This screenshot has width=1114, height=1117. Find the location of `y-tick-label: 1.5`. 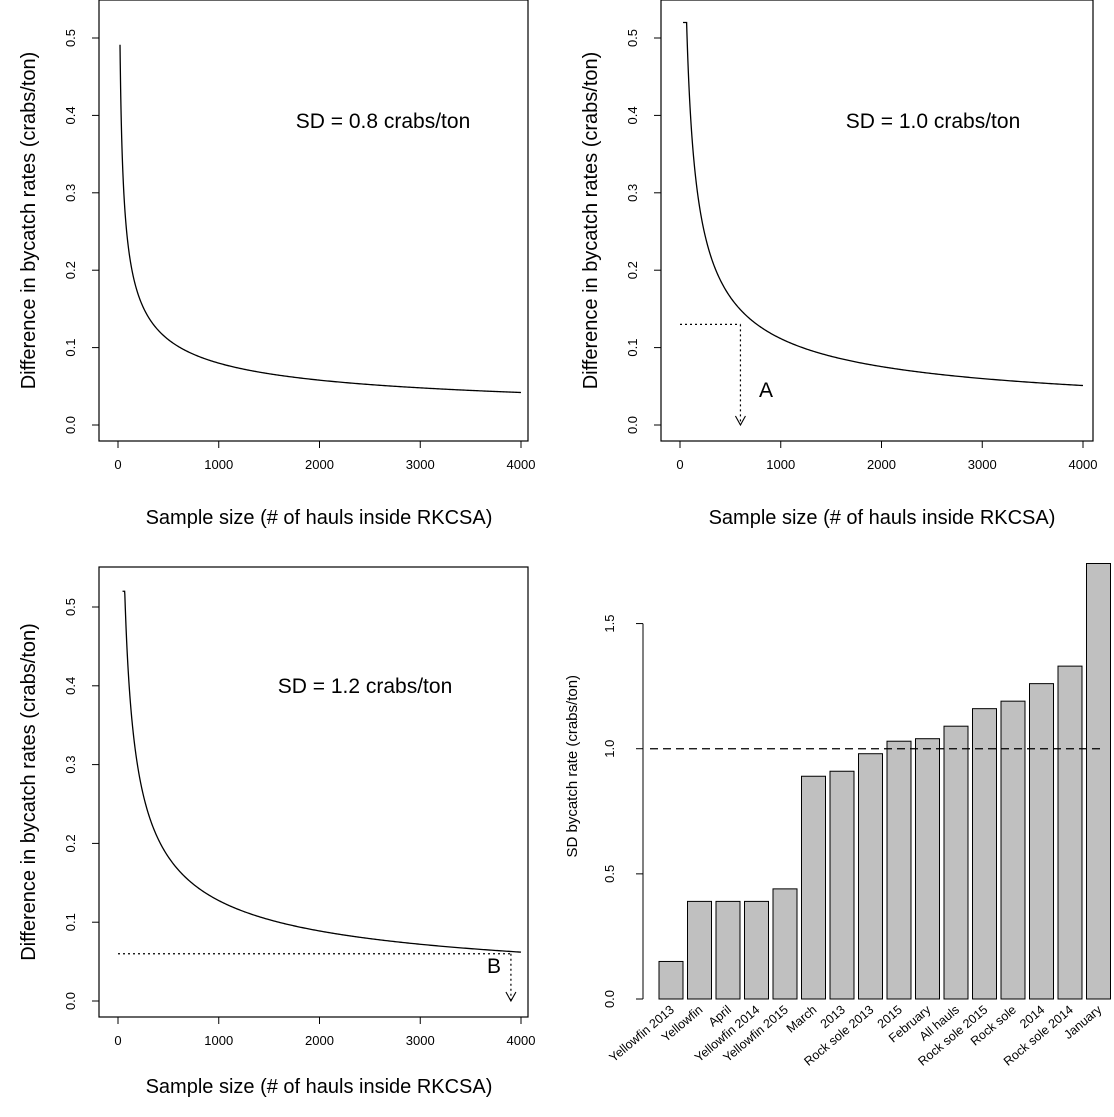

y-tick-label: 1.5 is located at coordinates (609, 624).